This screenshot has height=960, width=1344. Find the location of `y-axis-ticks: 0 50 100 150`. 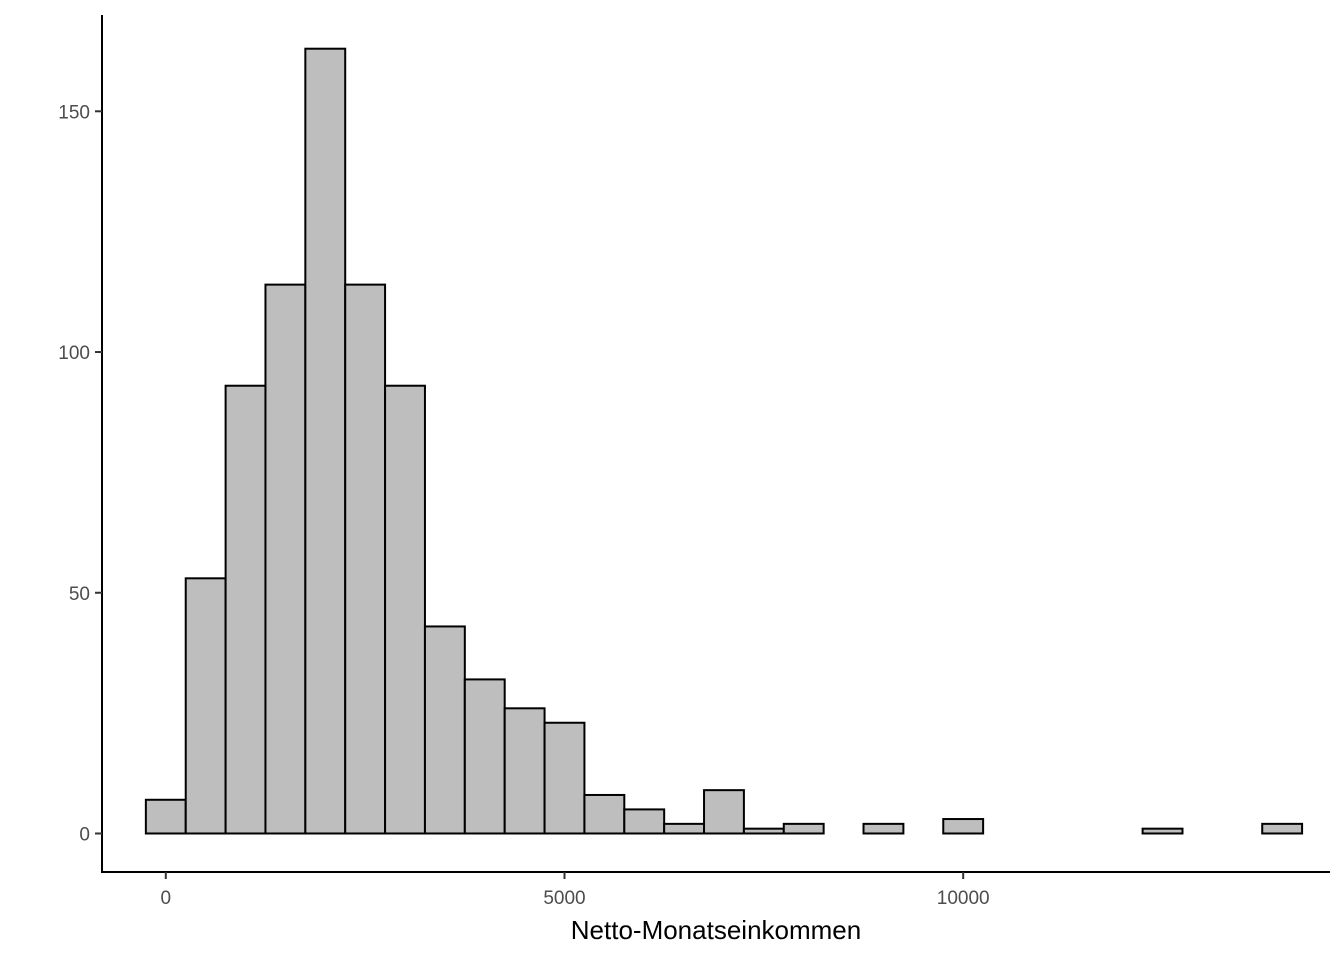

y-axis-ticks: 0 50 100 150 is located at coordinates (80, 473).